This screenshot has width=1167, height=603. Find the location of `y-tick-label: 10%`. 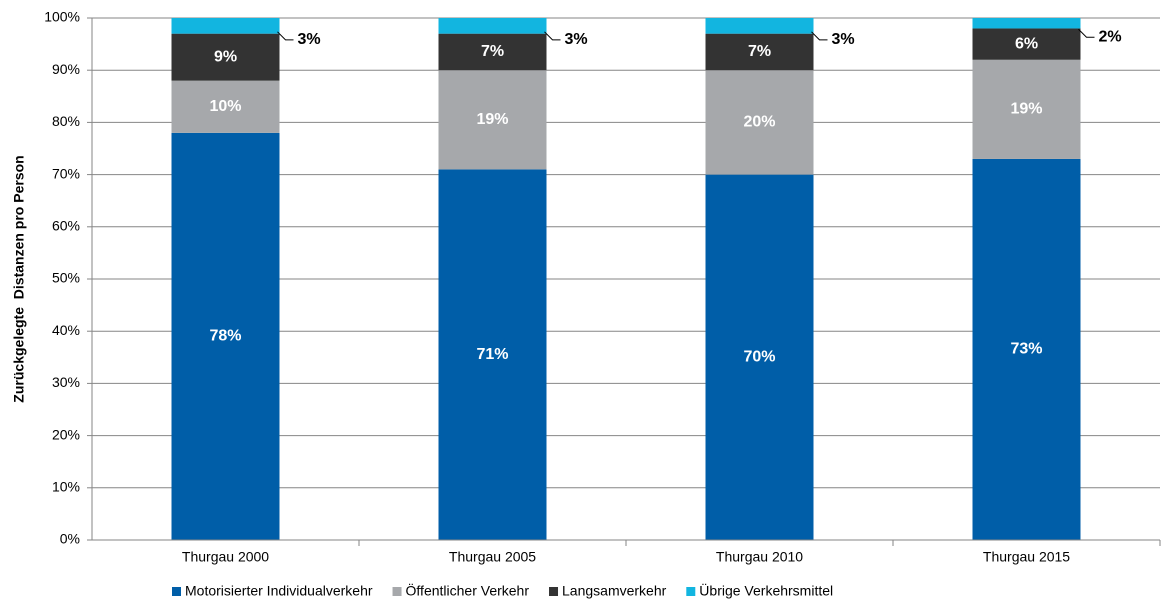

y-tick-label: 10% is located at coordinates (66, 487).